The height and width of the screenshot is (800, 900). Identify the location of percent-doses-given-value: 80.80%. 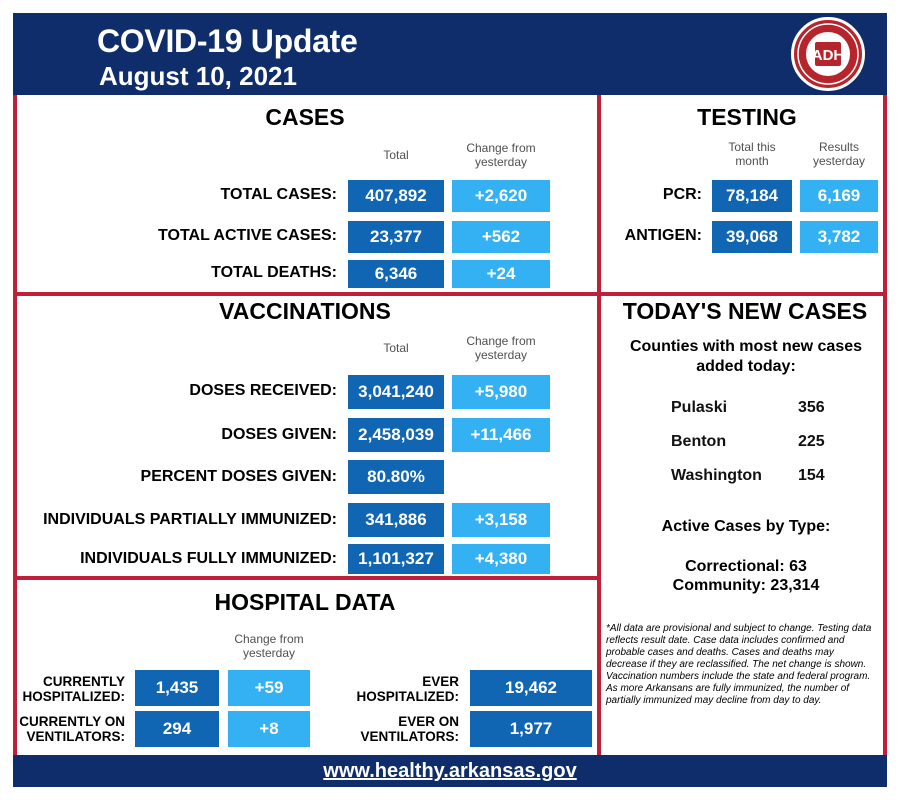
(396, 477).